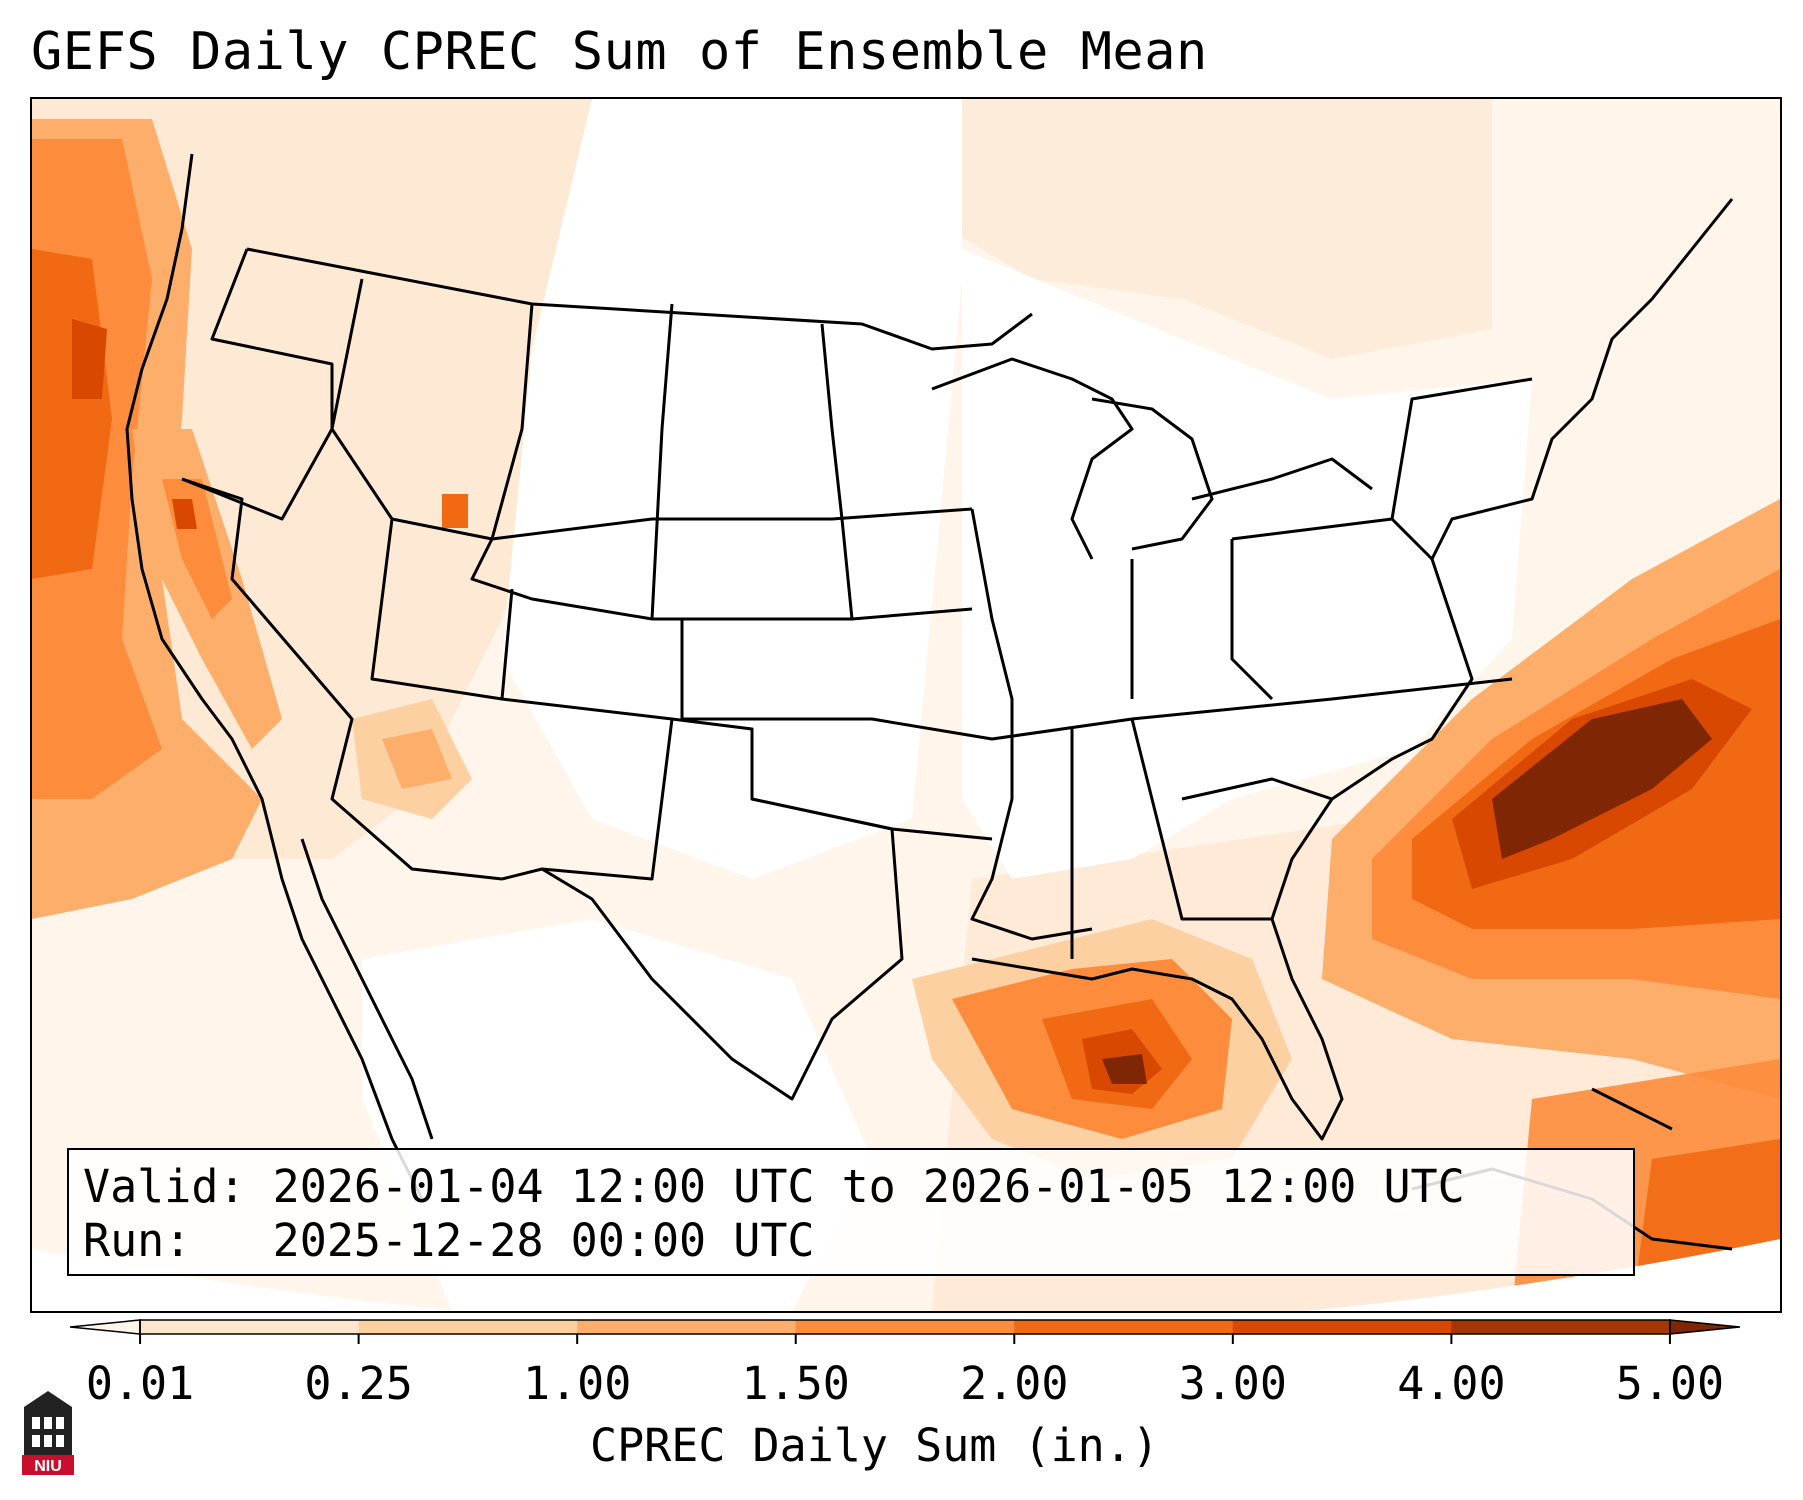  What do you see at coordinates (1704, 1327) in the screenshot?
I see `colorbar-extend-high` at bounding box center [1704, 1327].